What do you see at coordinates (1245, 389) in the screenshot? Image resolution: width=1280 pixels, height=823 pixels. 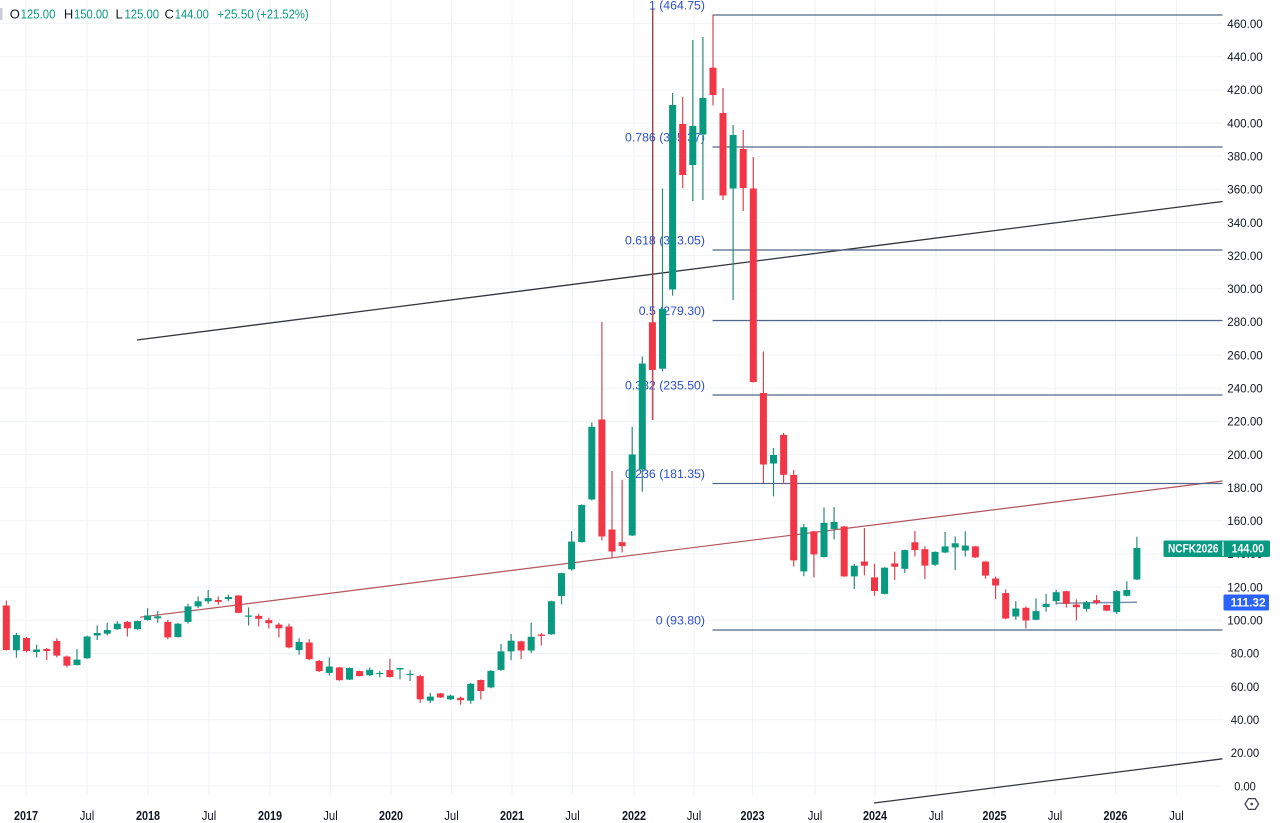 I see `svg-text: 240.00` at bounding box center [1245, 389].